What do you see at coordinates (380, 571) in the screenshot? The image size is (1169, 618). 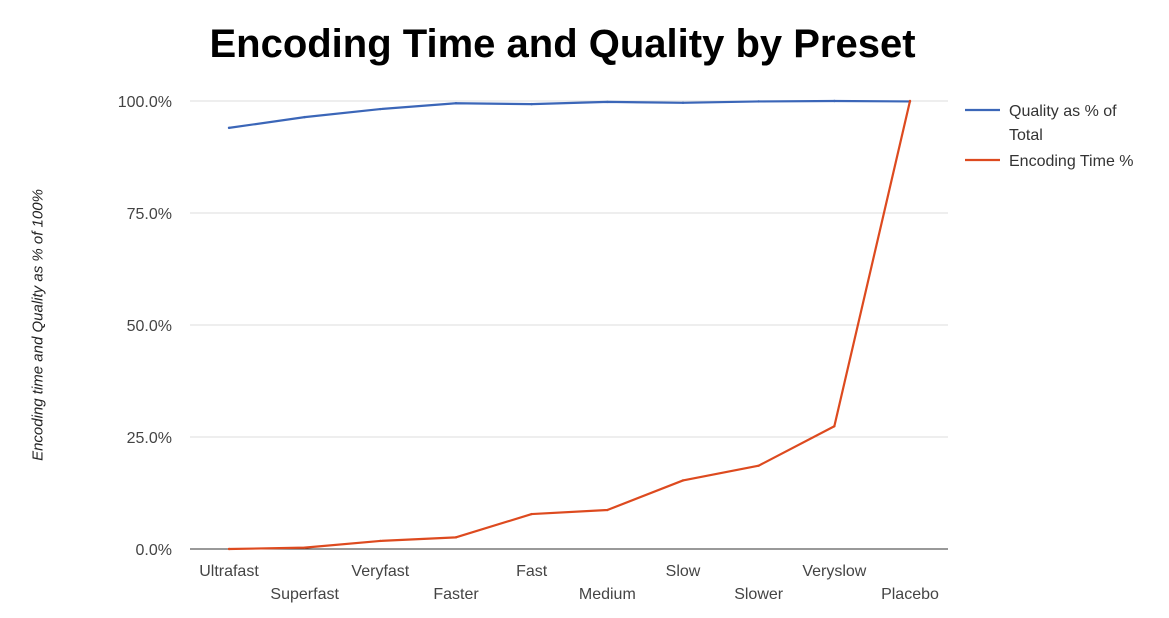 I see `x-tick-label: Veryfast` at bounding box center [380, 571].